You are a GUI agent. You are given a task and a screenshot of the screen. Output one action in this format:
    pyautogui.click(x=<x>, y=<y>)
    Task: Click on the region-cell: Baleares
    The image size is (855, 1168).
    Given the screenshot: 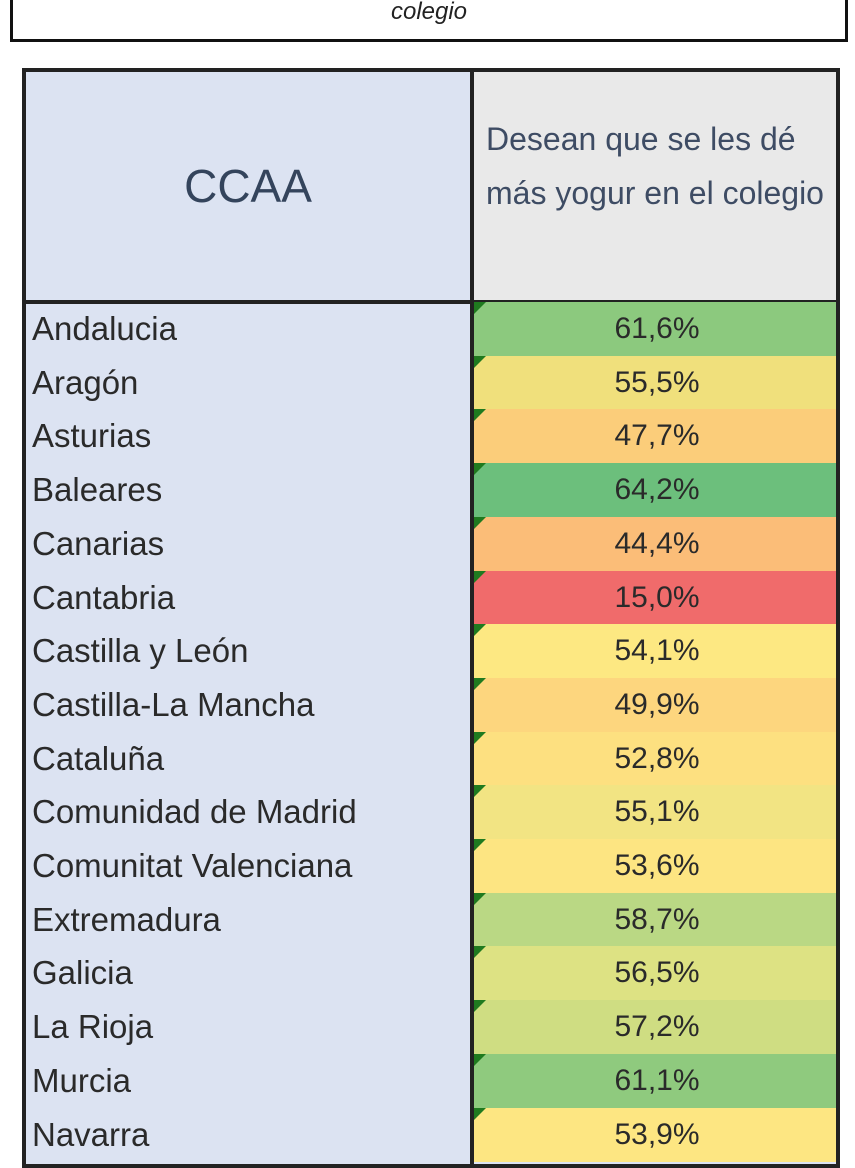 What is the action you would take?
    pyautogui.click(x=97, y=490)
    